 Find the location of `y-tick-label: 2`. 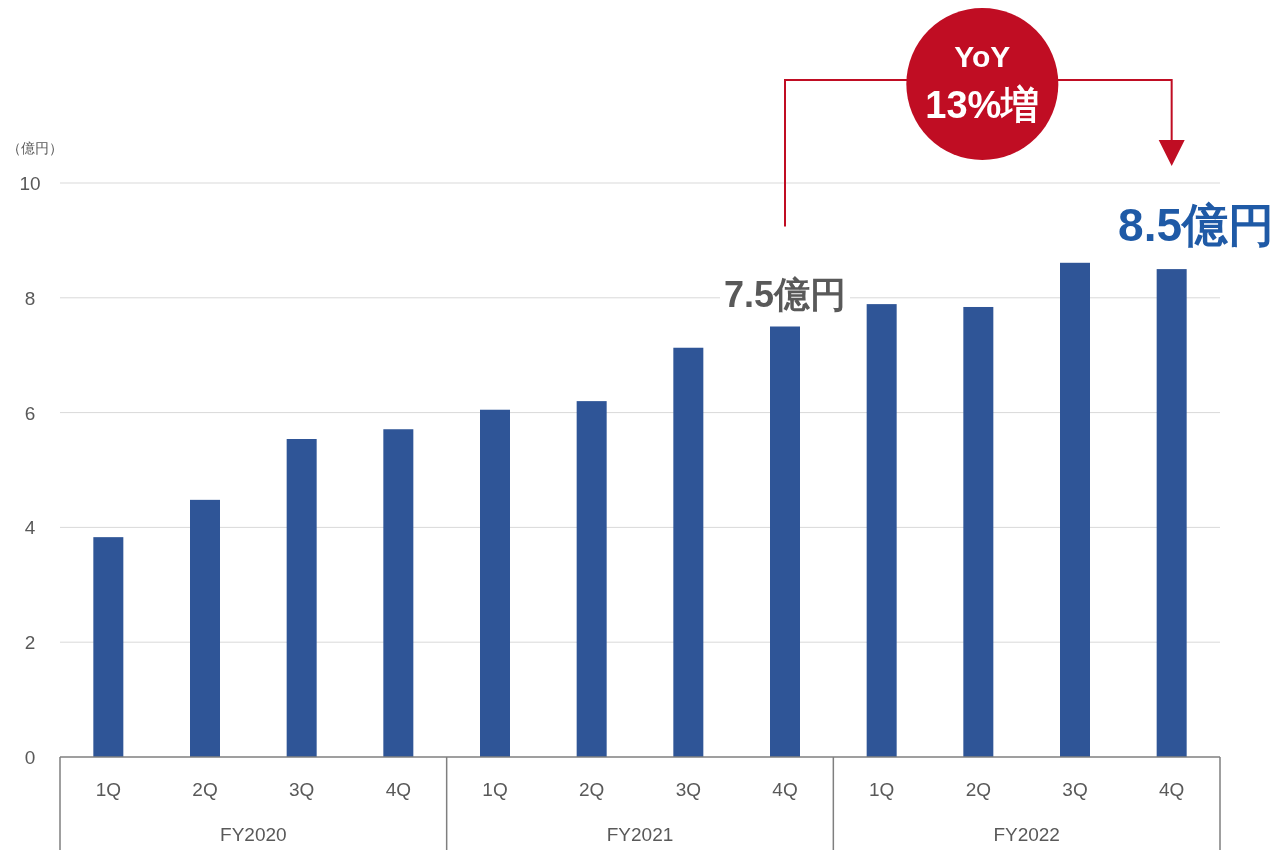

y-tick-label: 2 is located at coordinates (30, 643).